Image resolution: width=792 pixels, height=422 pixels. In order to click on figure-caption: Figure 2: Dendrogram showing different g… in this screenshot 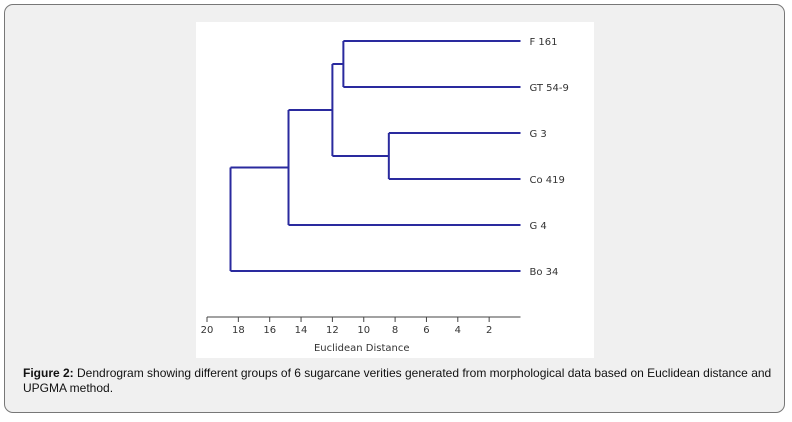, I will do `click(398, 381)`.